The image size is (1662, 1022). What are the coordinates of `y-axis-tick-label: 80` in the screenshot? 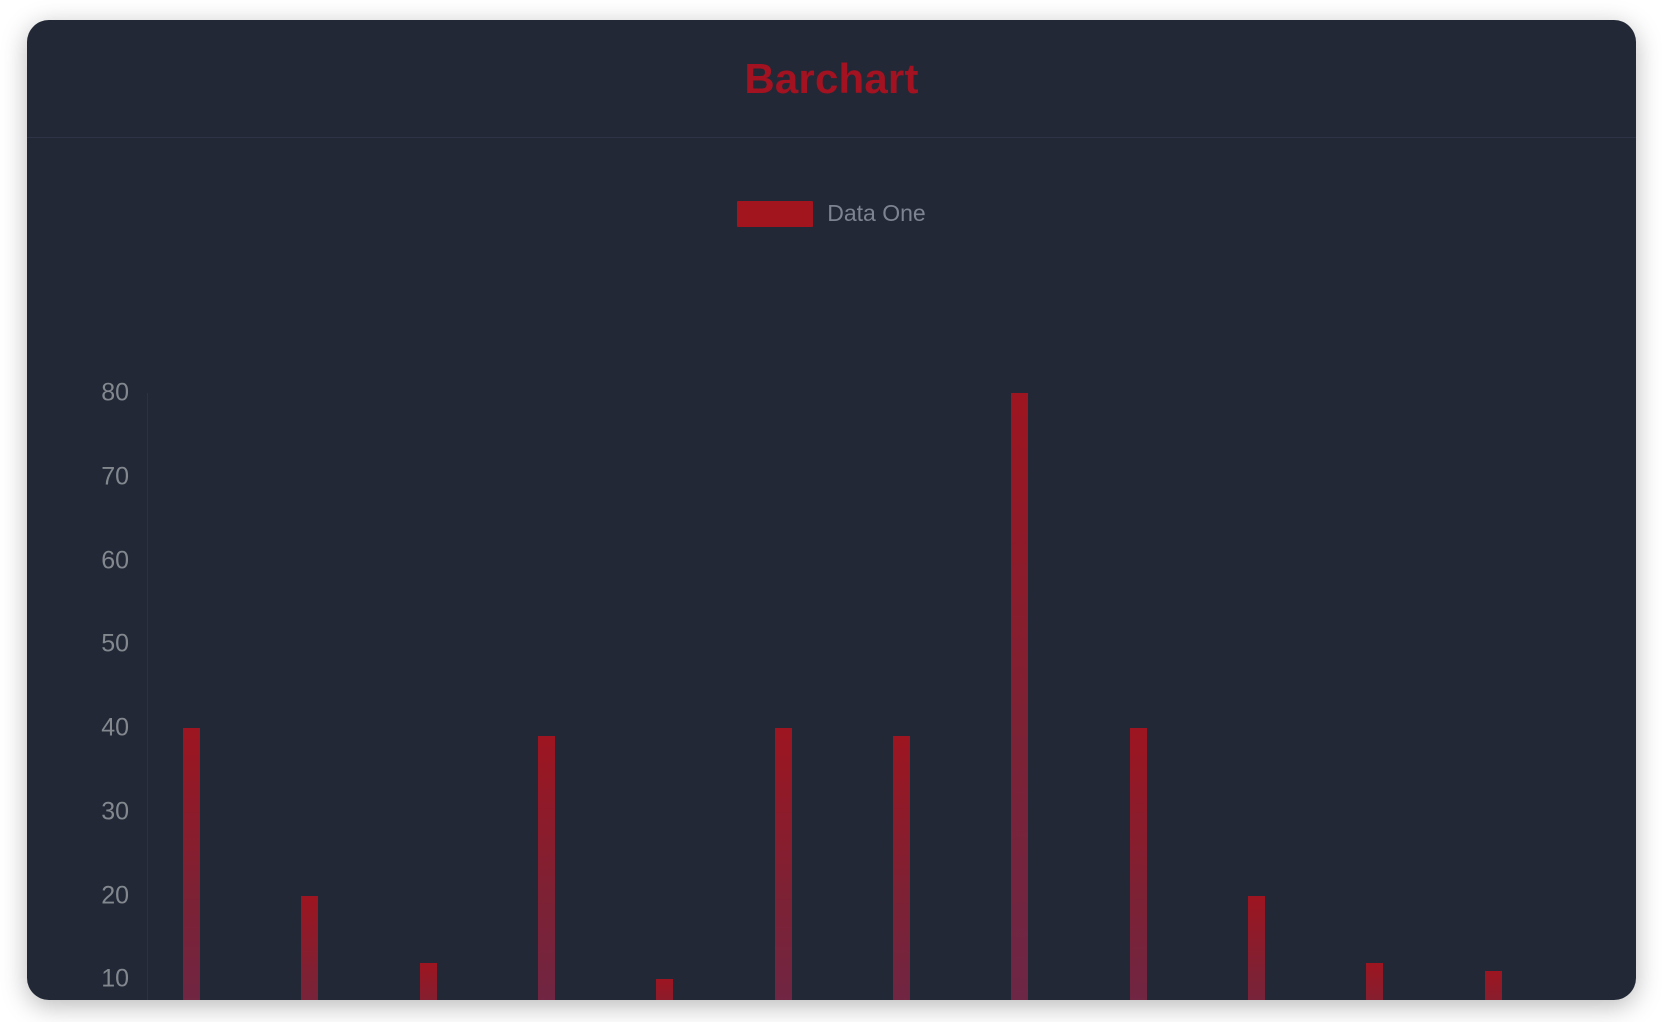 It's located at (115, 392).